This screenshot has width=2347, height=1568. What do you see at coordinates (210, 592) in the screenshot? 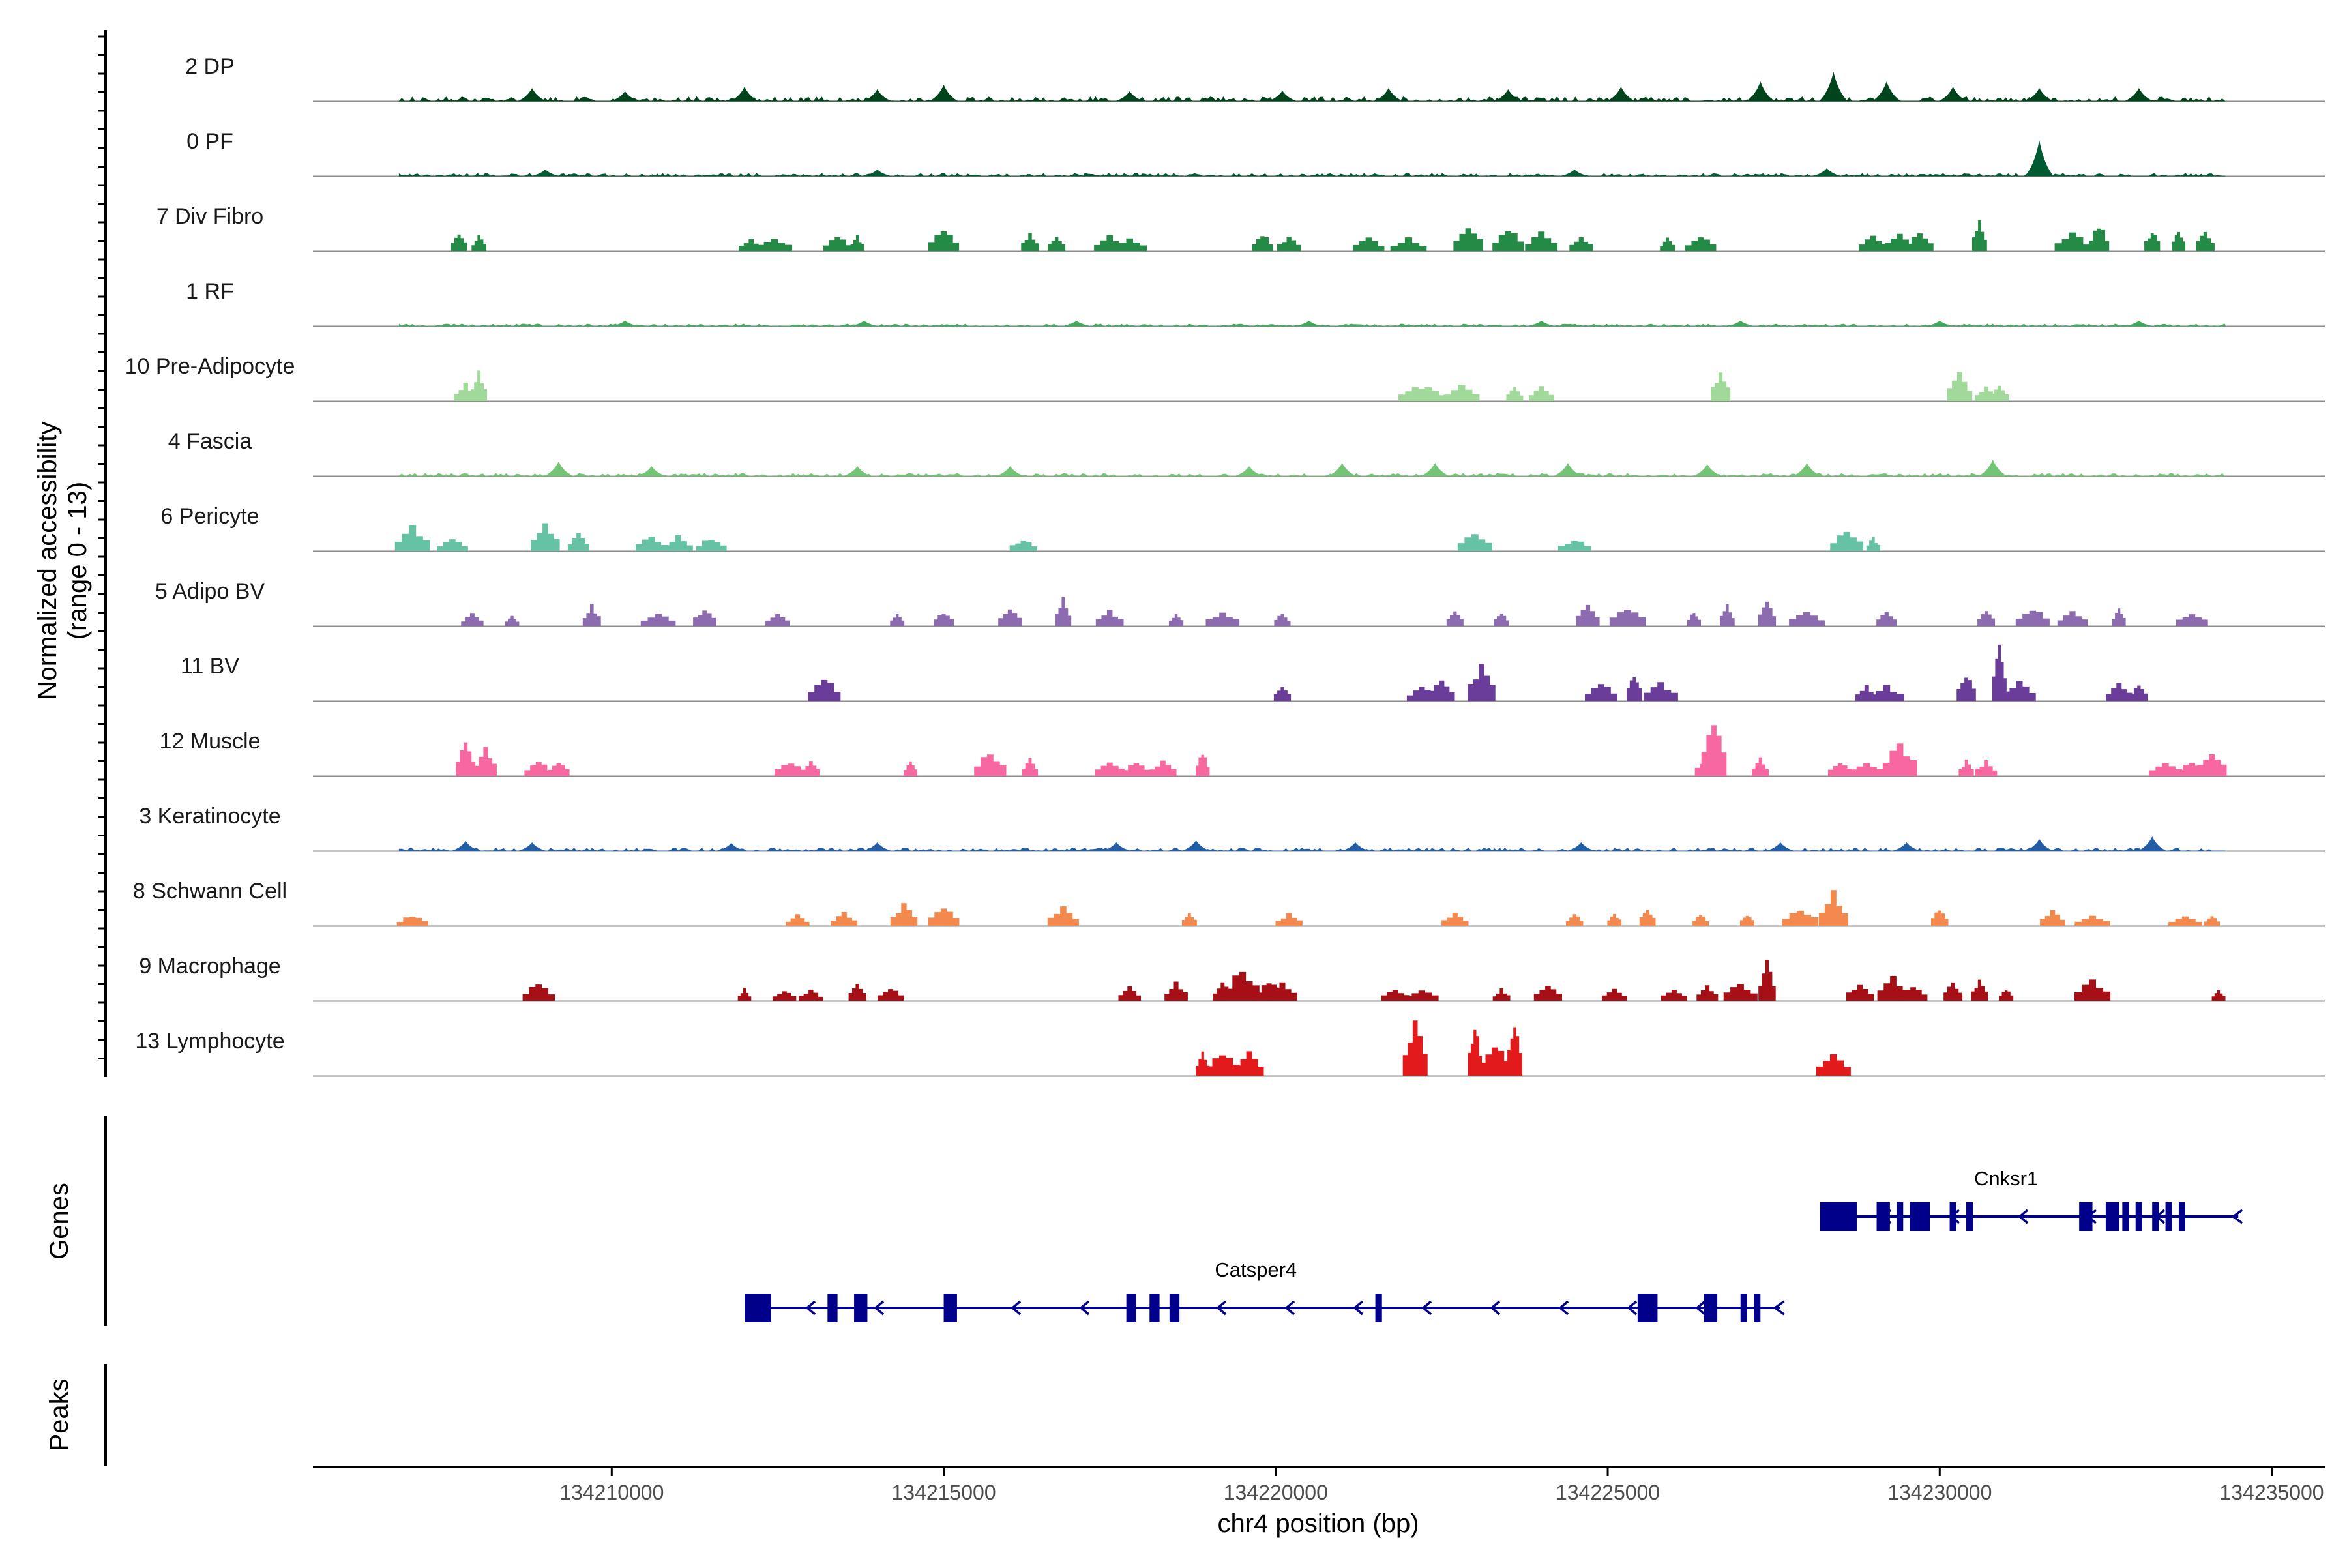
I see `track-label: 5 Adipo BV` at bounding box center [210, 592].